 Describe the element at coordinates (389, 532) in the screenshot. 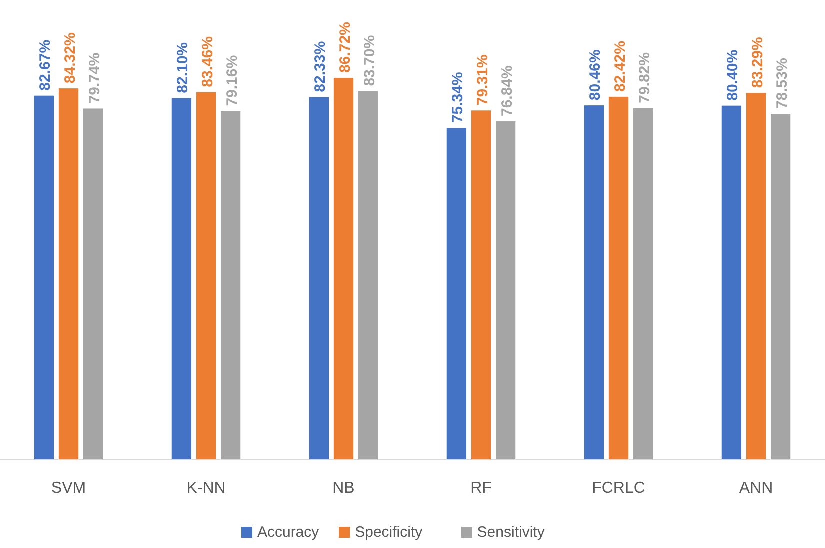

I see `legend-label: Specificity` at that location.